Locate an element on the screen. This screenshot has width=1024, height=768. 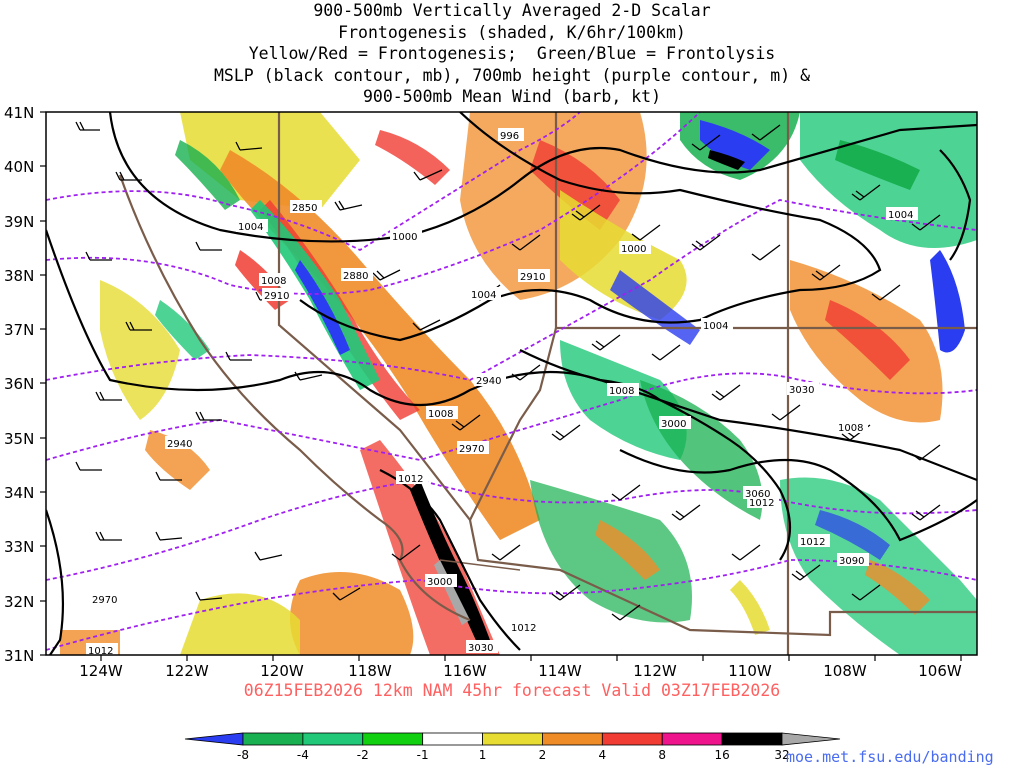
lon-label: 116W is located at coordinates (465, 671).